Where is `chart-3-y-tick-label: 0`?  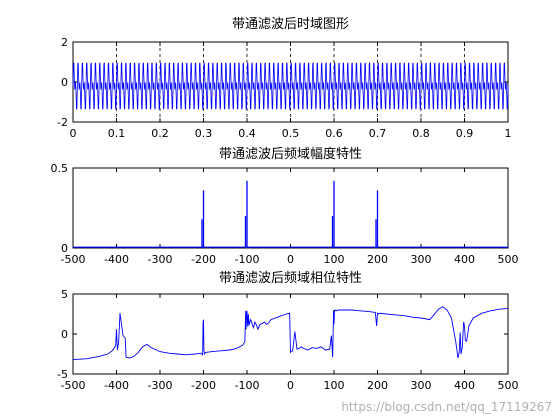 chart-3-y-tick-label: 0 is located at coordinates (64, 334).